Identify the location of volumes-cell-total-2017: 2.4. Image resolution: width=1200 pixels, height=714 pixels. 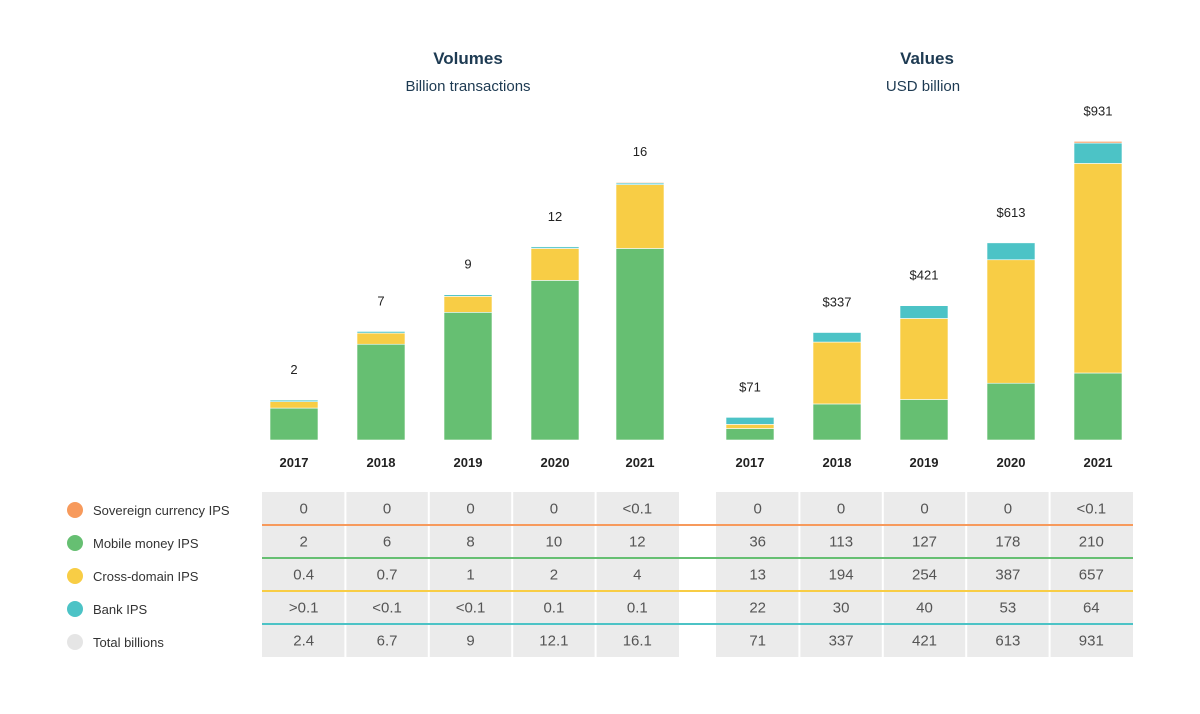
(303, 641).